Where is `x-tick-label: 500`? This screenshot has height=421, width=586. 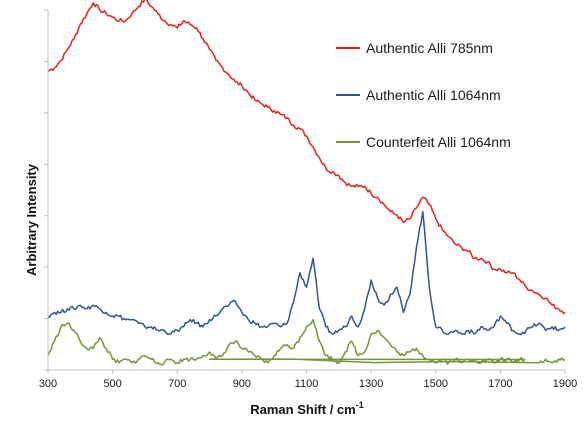 x-tick-label: 500 is located at coordinates (112, 384).